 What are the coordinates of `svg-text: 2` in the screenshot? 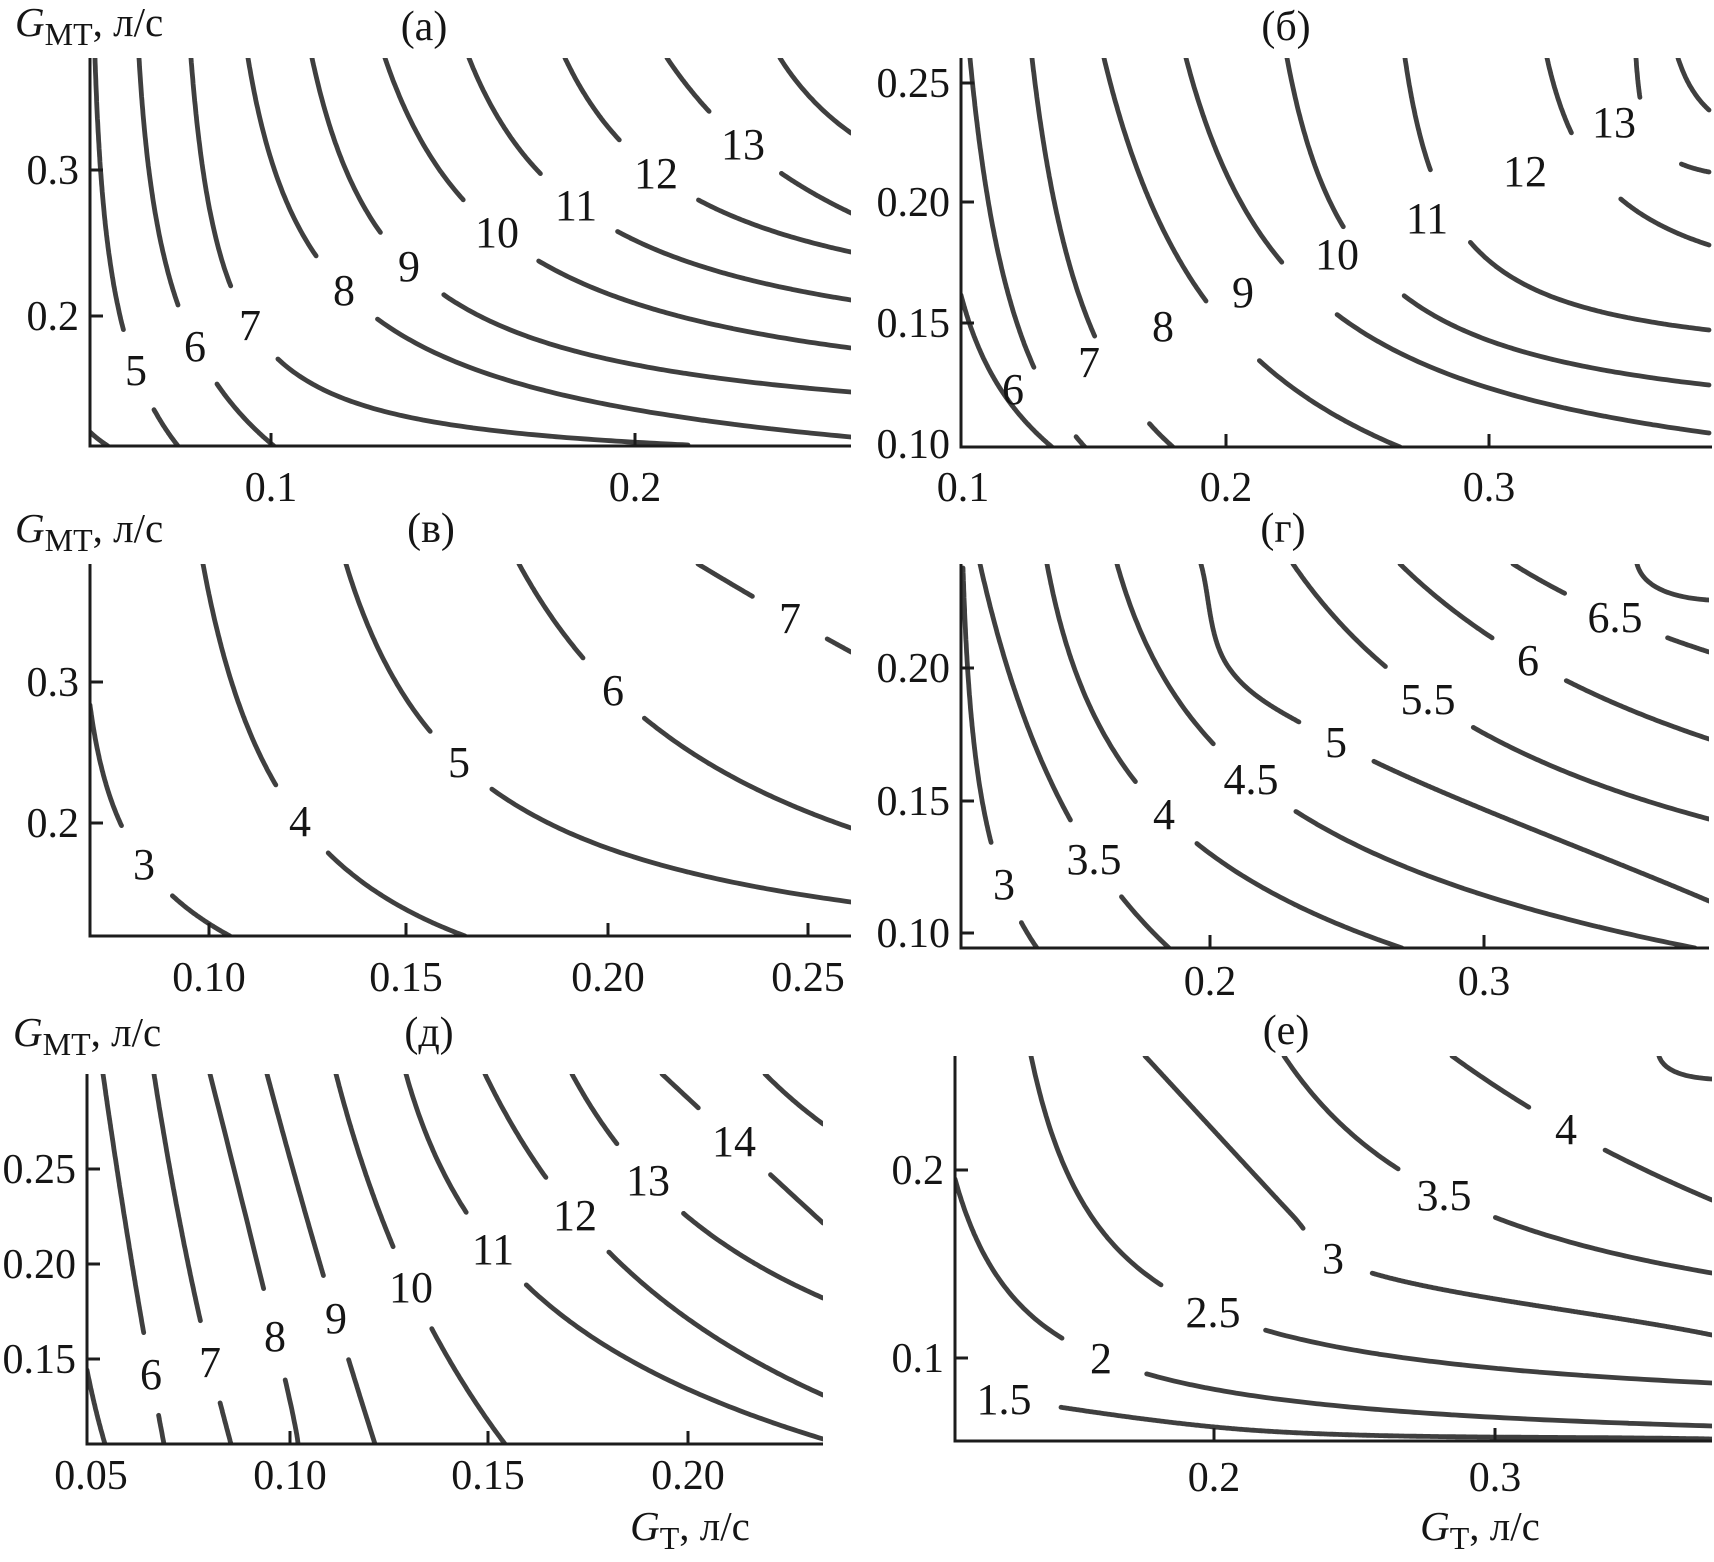 It's located at (1101, 1358).